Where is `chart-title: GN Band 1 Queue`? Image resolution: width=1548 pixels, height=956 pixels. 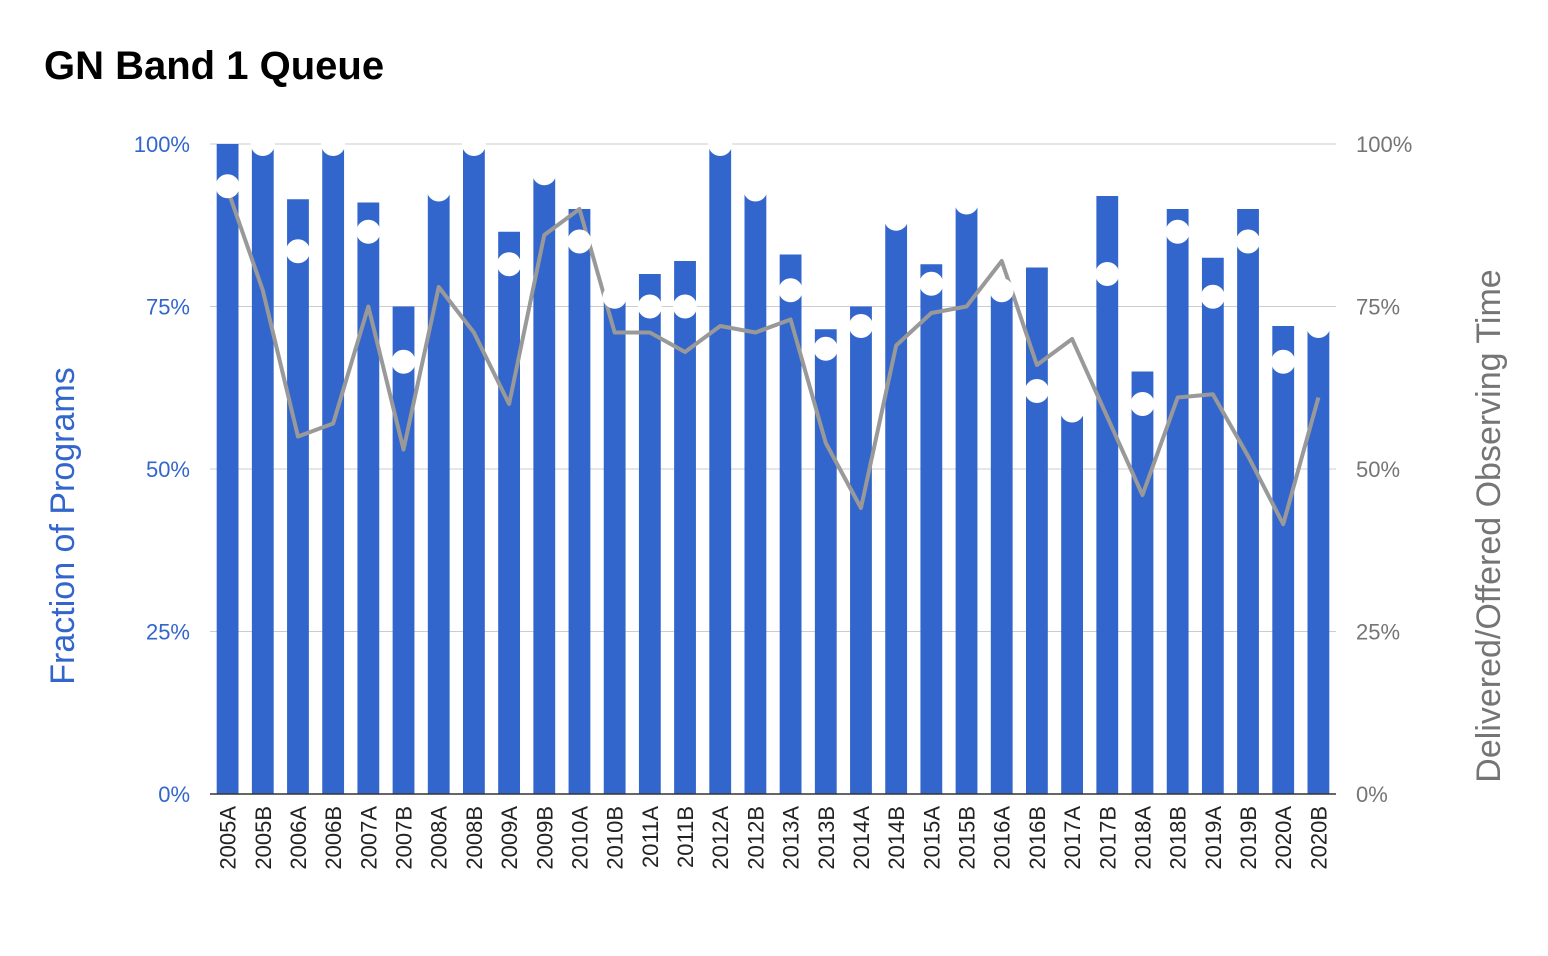 chart-title: GN Band 1 Queue is located at coordinates (214, 66).